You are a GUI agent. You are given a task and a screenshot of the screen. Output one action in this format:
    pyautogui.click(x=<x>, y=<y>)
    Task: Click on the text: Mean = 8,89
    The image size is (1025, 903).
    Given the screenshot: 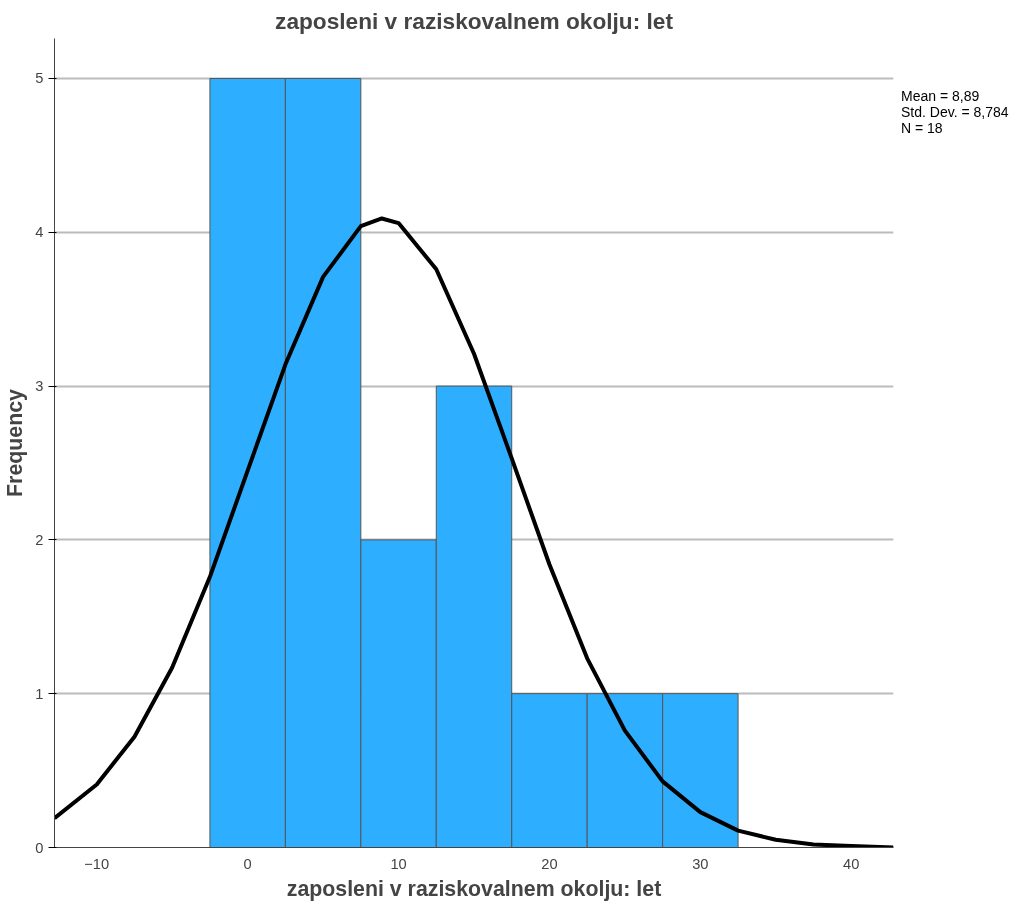 What is the action you would take?
    pyautogui.click(x=940, y=96)
    